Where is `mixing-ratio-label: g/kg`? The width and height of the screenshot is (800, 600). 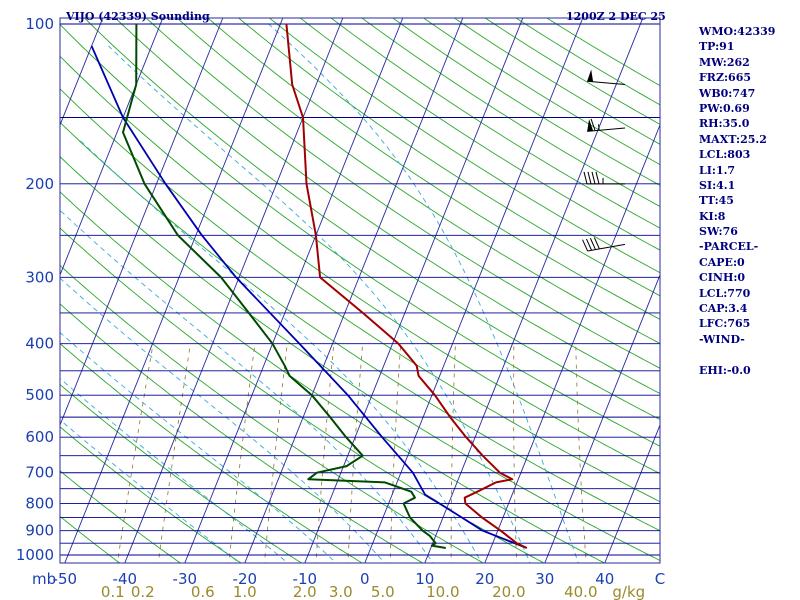
mixing-ratio-label: g/kg is located at coordinates (628, 591).